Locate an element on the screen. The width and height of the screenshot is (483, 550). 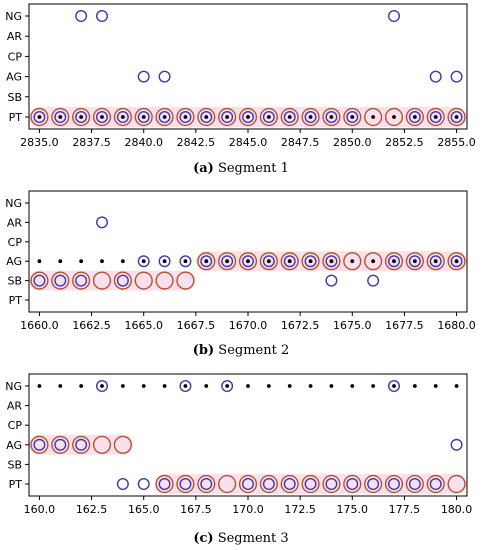
x-tick-label: 1677.5 is located at coordinates (404, 325).